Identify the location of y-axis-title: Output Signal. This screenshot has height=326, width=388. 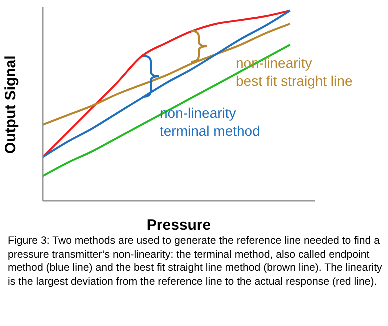
(11, 105).